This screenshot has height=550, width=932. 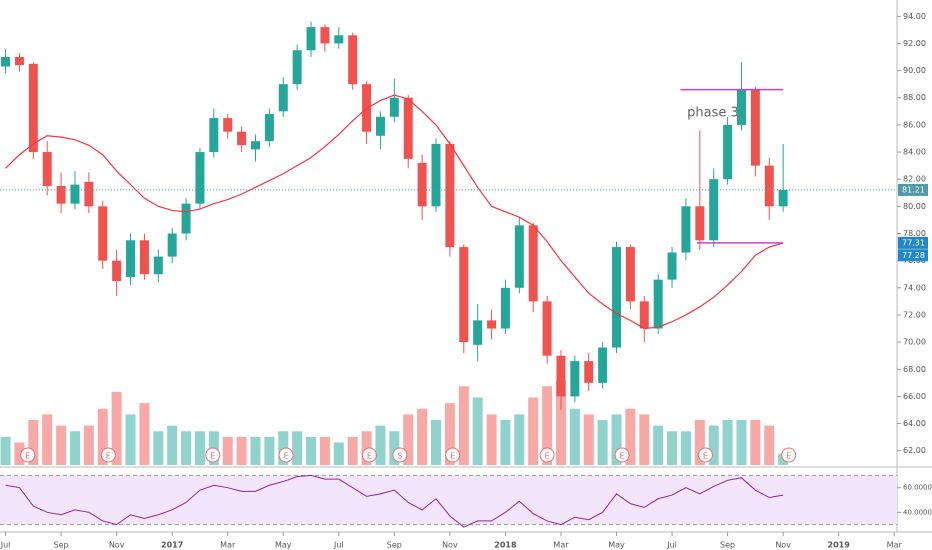 I want to click on price-tag-label: 81.21, so click(x=913, y=189).